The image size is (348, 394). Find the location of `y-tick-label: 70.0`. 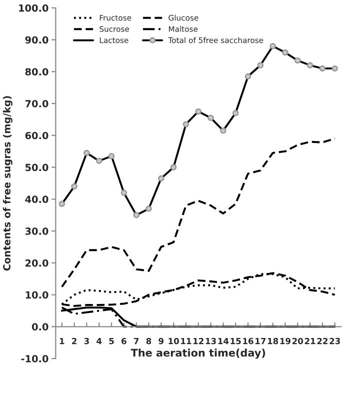

y-tick-label: 70.0 is located at coordinates (36, 104).